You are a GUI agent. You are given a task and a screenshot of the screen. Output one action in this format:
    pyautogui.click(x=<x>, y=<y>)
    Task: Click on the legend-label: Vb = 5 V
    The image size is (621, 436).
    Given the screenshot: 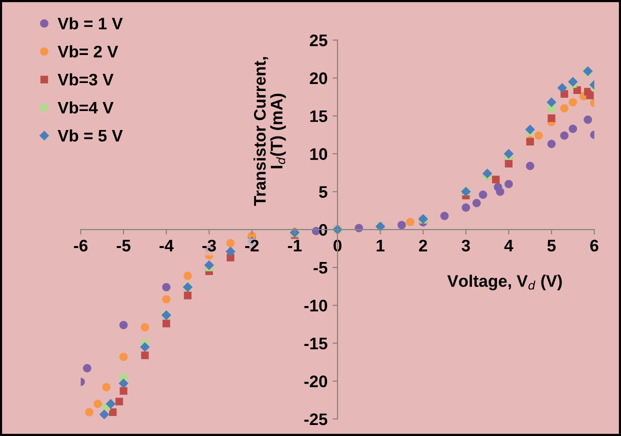 What is the action you would take?
    pyautogui.click(x=90, y=135)
    